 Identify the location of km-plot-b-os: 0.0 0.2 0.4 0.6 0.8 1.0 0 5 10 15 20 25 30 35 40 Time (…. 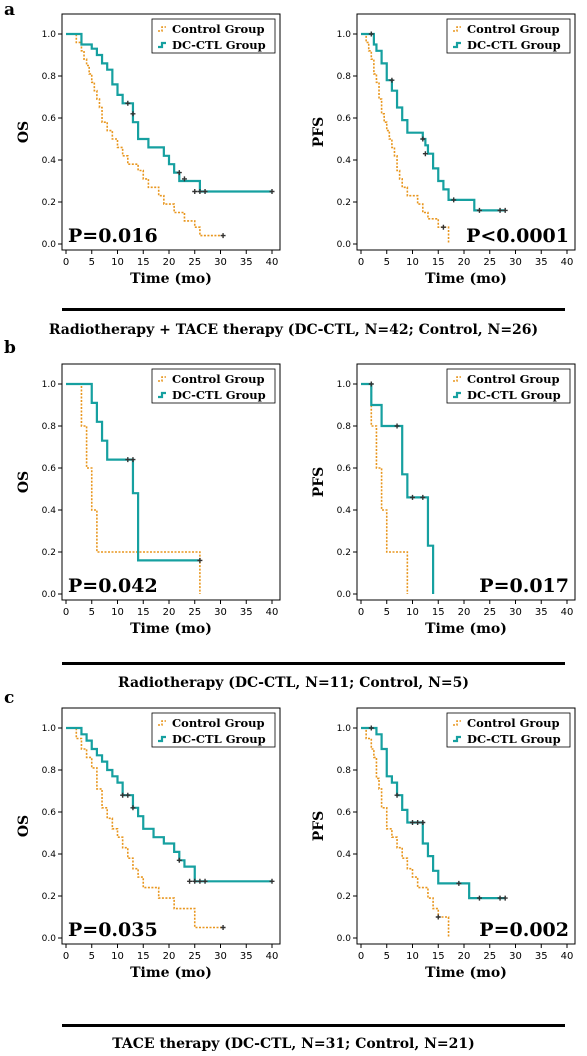
(145, 502).